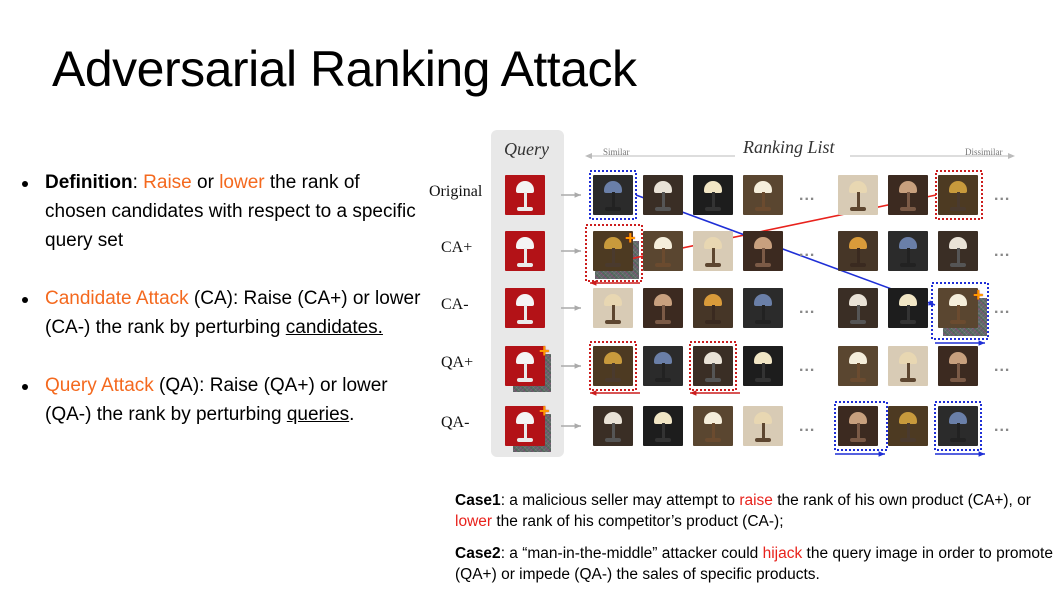  Describe the element at coordinates (1011, 156) in the screenshot. I see `similarity-arrow-right` at that location.